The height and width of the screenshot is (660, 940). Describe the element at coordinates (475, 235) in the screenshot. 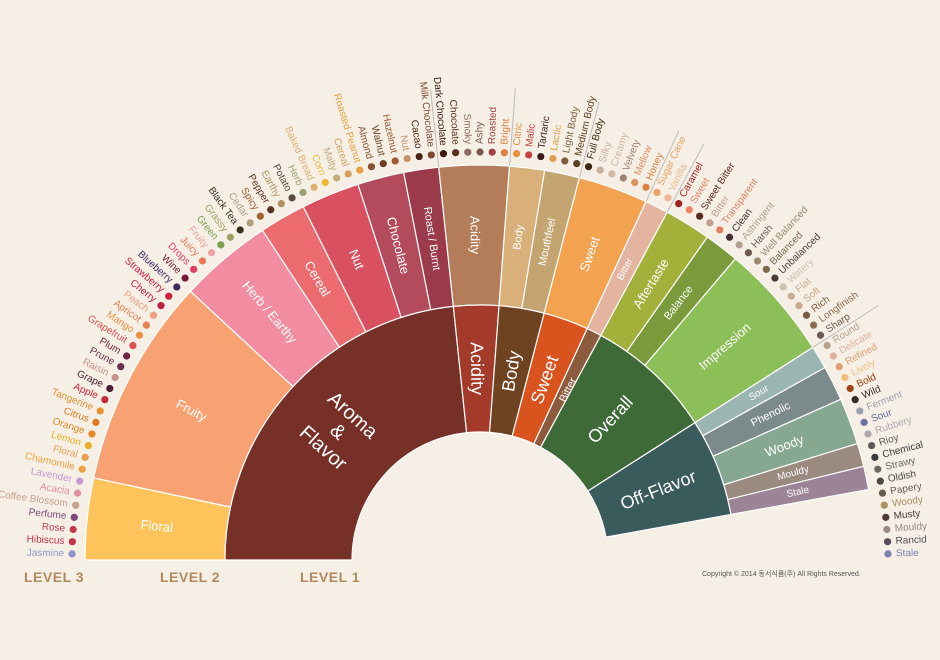

I see `level2-label-acidity: Acidity` at that location.